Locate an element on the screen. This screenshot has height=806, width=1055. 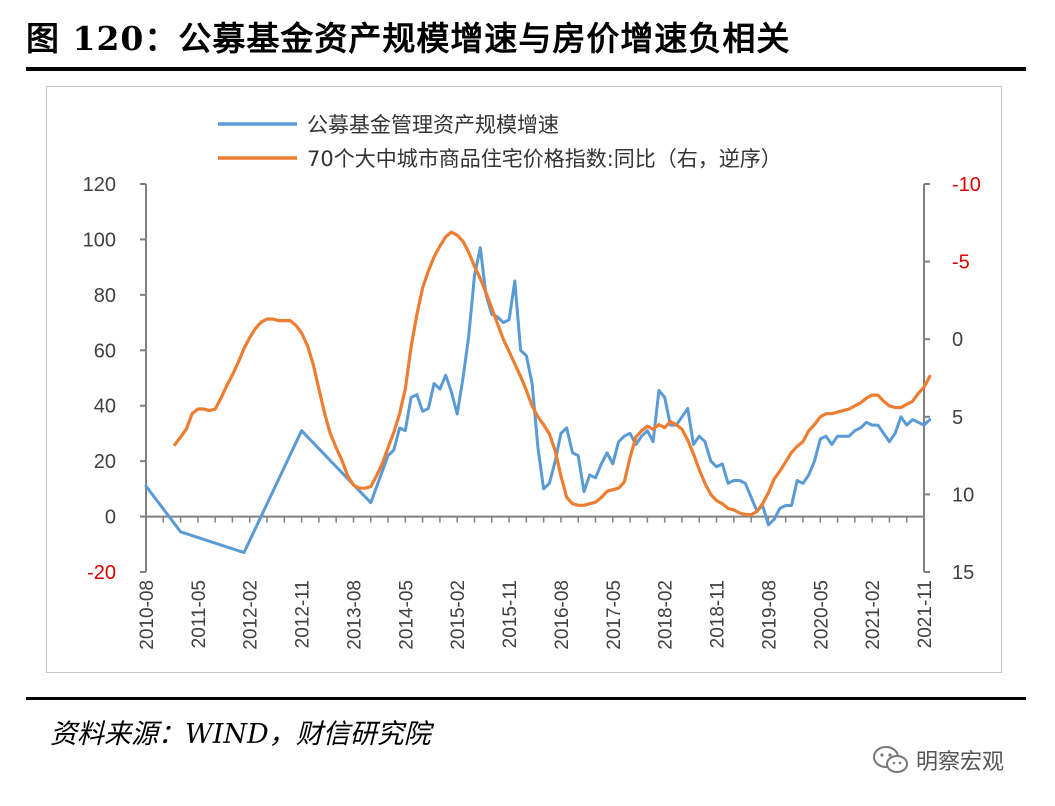
x-tick-label: 2015-02 is located at coordinates (458, 615).